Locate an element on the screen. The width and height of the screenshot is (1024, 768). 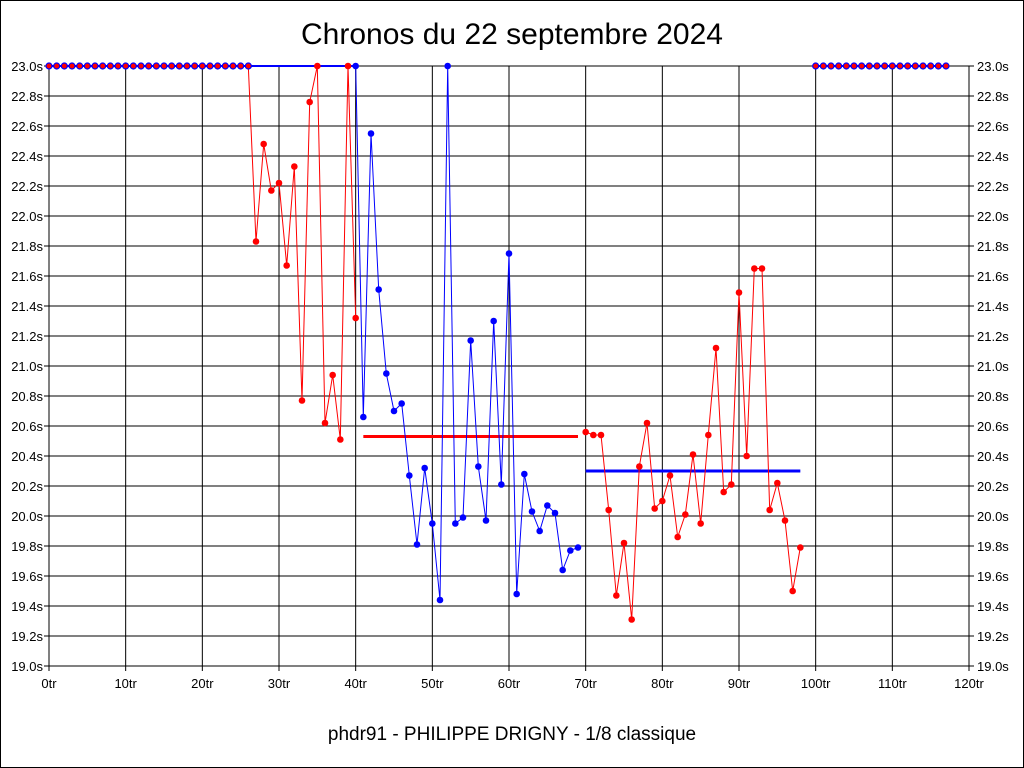
x-tick-label: 70tr is located at coordinates (585, 683).